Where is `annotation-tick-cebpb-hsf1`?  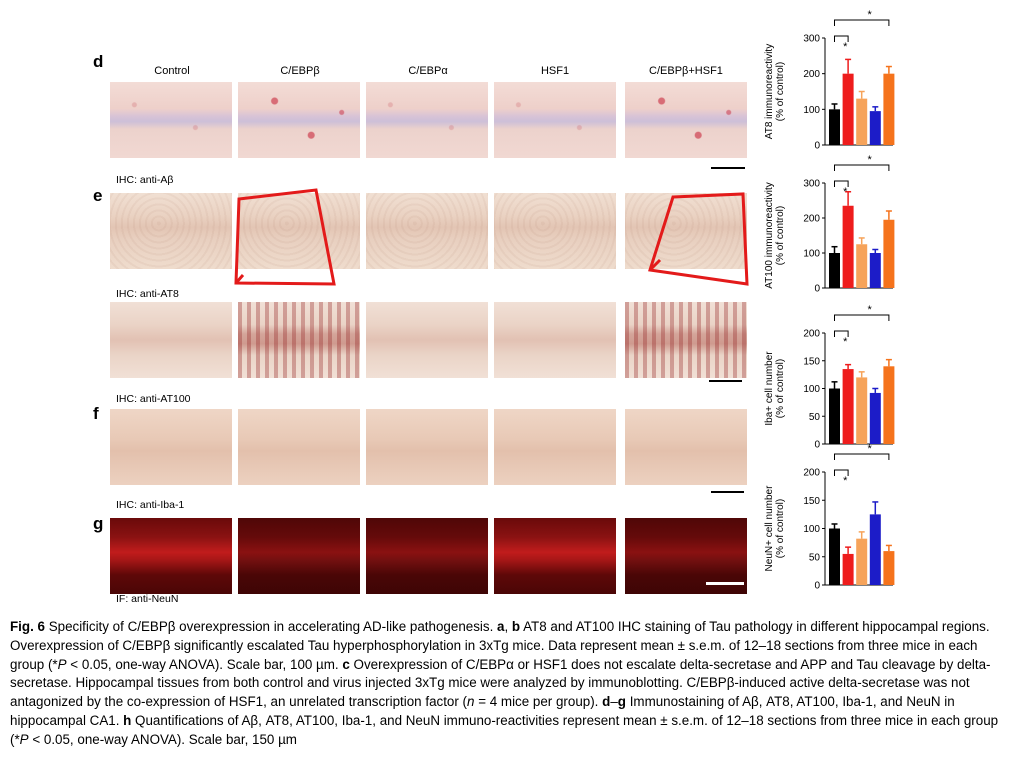
annotation-tick-cebpb-hsf1 is located at coordinates (655, 265).